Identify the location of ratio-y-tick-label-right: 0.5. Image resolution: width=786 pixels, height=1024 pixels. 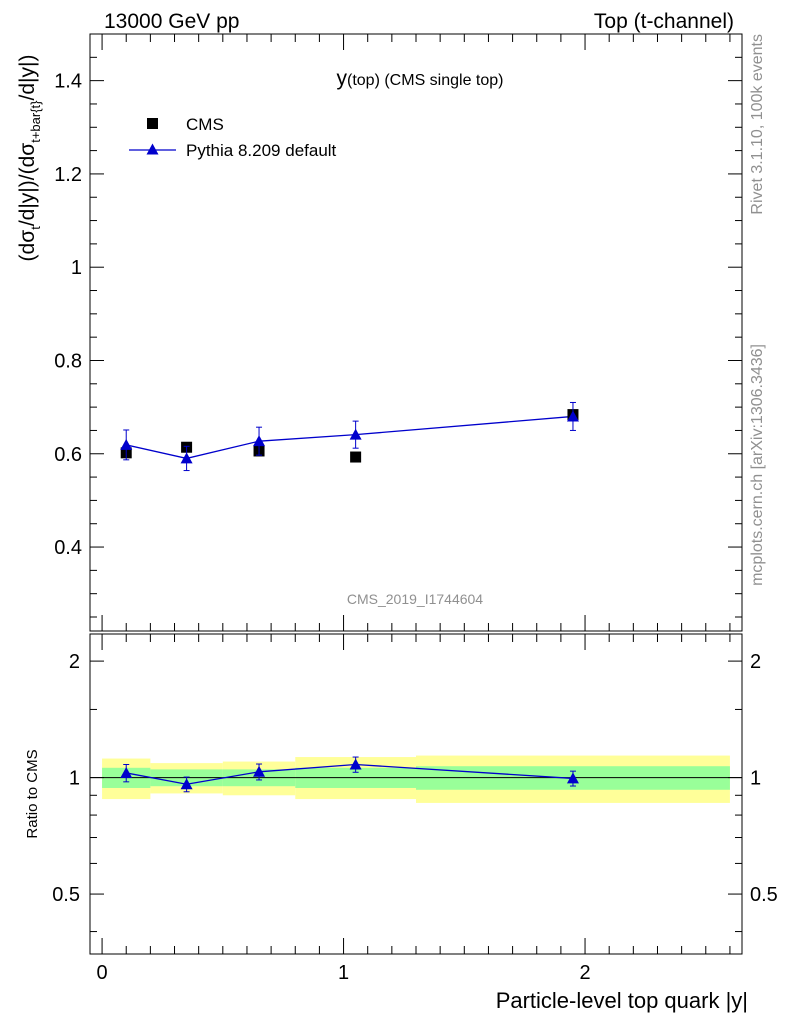
(764, 895).